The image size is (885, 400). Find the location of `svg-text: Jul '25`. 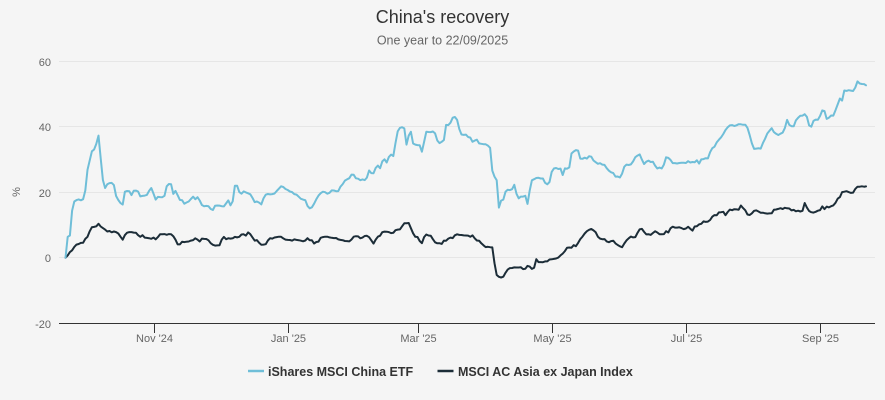

svg-text: Jul '25 is located at coordinates (686, 339).